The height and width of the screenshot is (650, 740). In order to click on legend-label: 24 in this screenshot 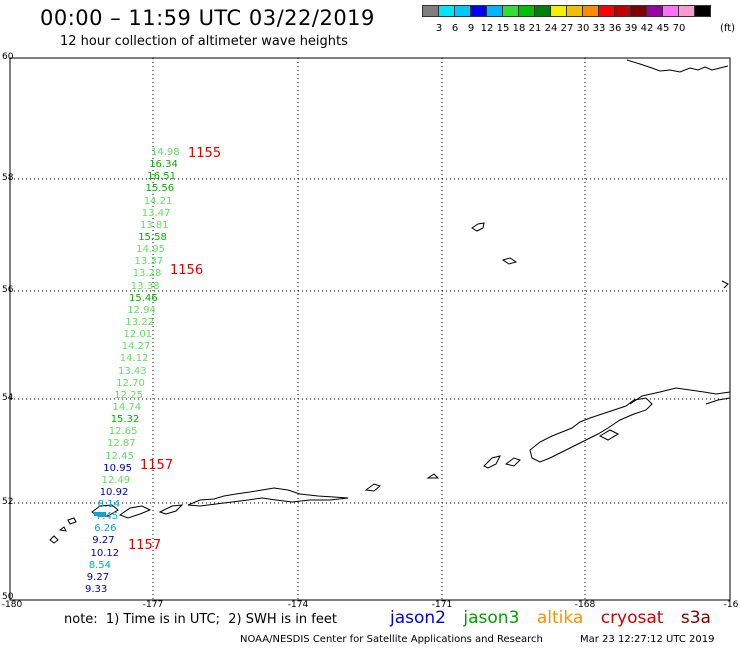, I will do `click(551, 28)`.